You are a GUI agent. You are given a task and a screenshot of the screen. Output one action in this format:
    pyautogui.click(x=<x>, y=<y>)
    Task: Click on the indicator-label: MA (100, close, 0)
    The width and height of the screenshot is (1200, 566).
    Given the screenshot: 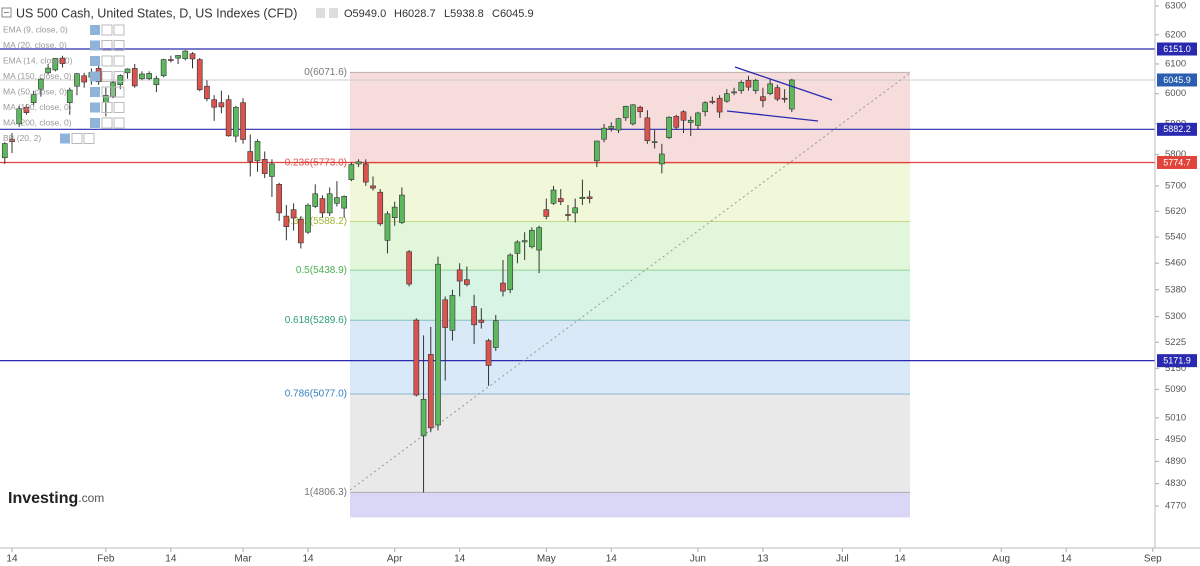 What is the action you would take?
    pyautogui.click(x=37, y=107)
    